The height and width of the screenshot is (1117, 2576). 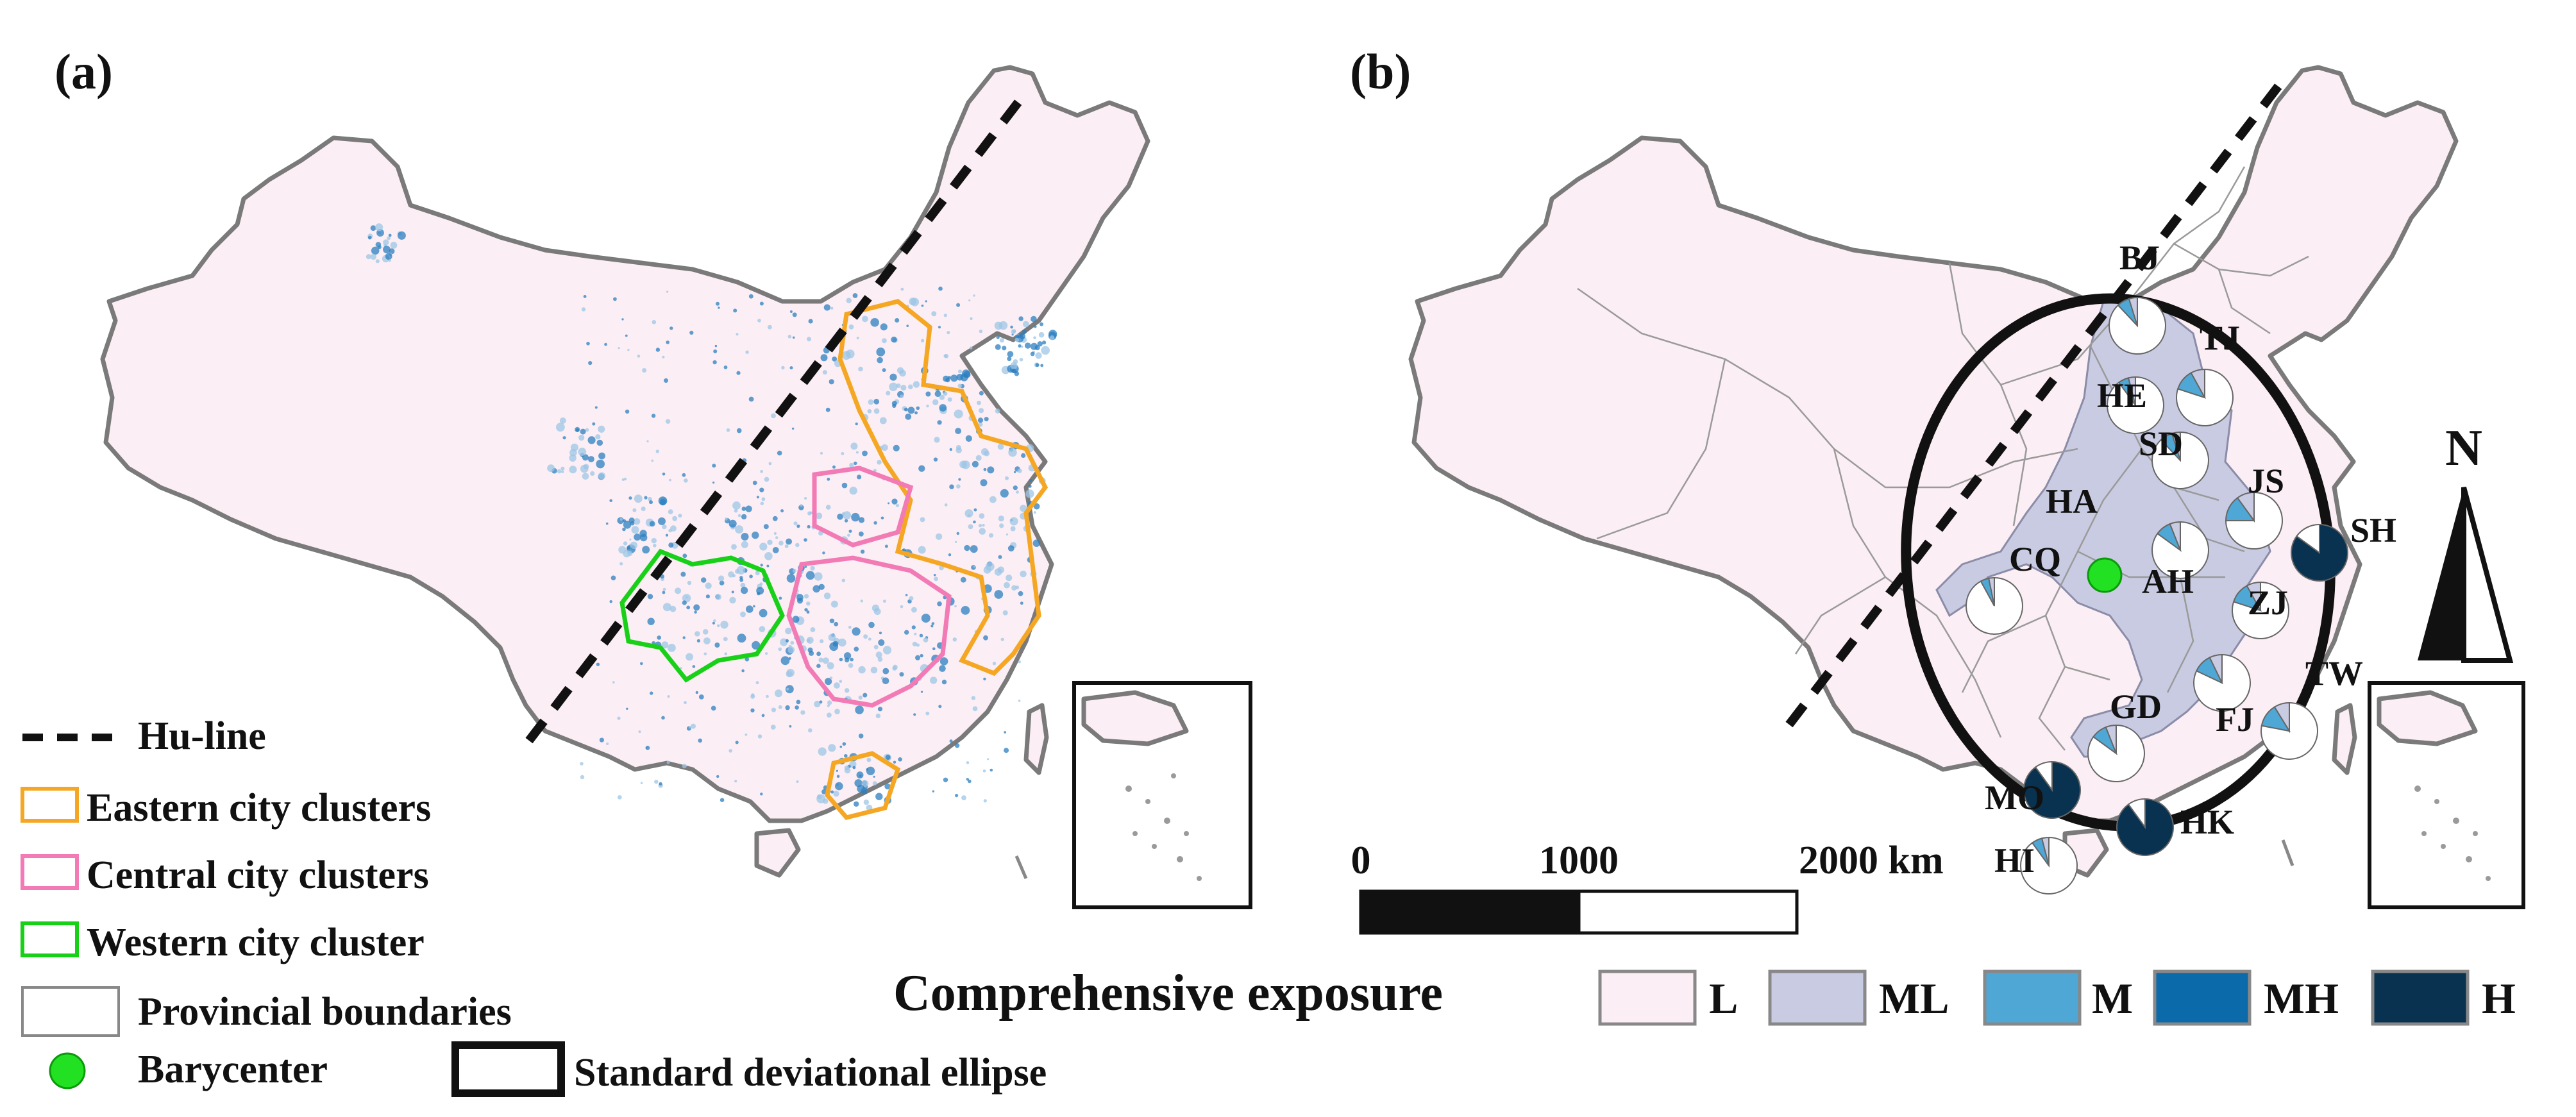 What do you see at coordinates (2420, 998) in the screenshot?
I see `swatch-H` at bounding box center [2420, 998].